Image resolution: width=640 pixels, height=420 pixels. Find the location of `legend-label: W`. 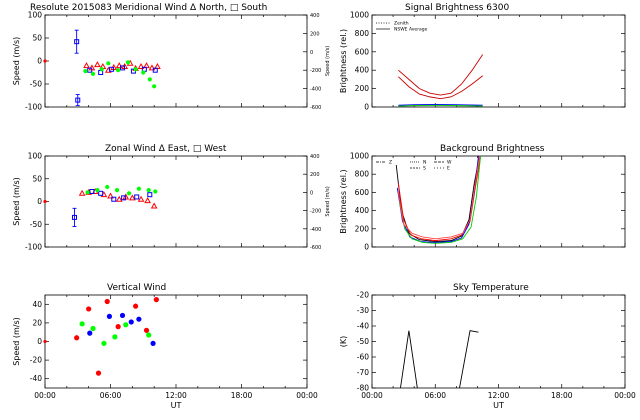

legend-label: W is located at coordinates (449, 163).